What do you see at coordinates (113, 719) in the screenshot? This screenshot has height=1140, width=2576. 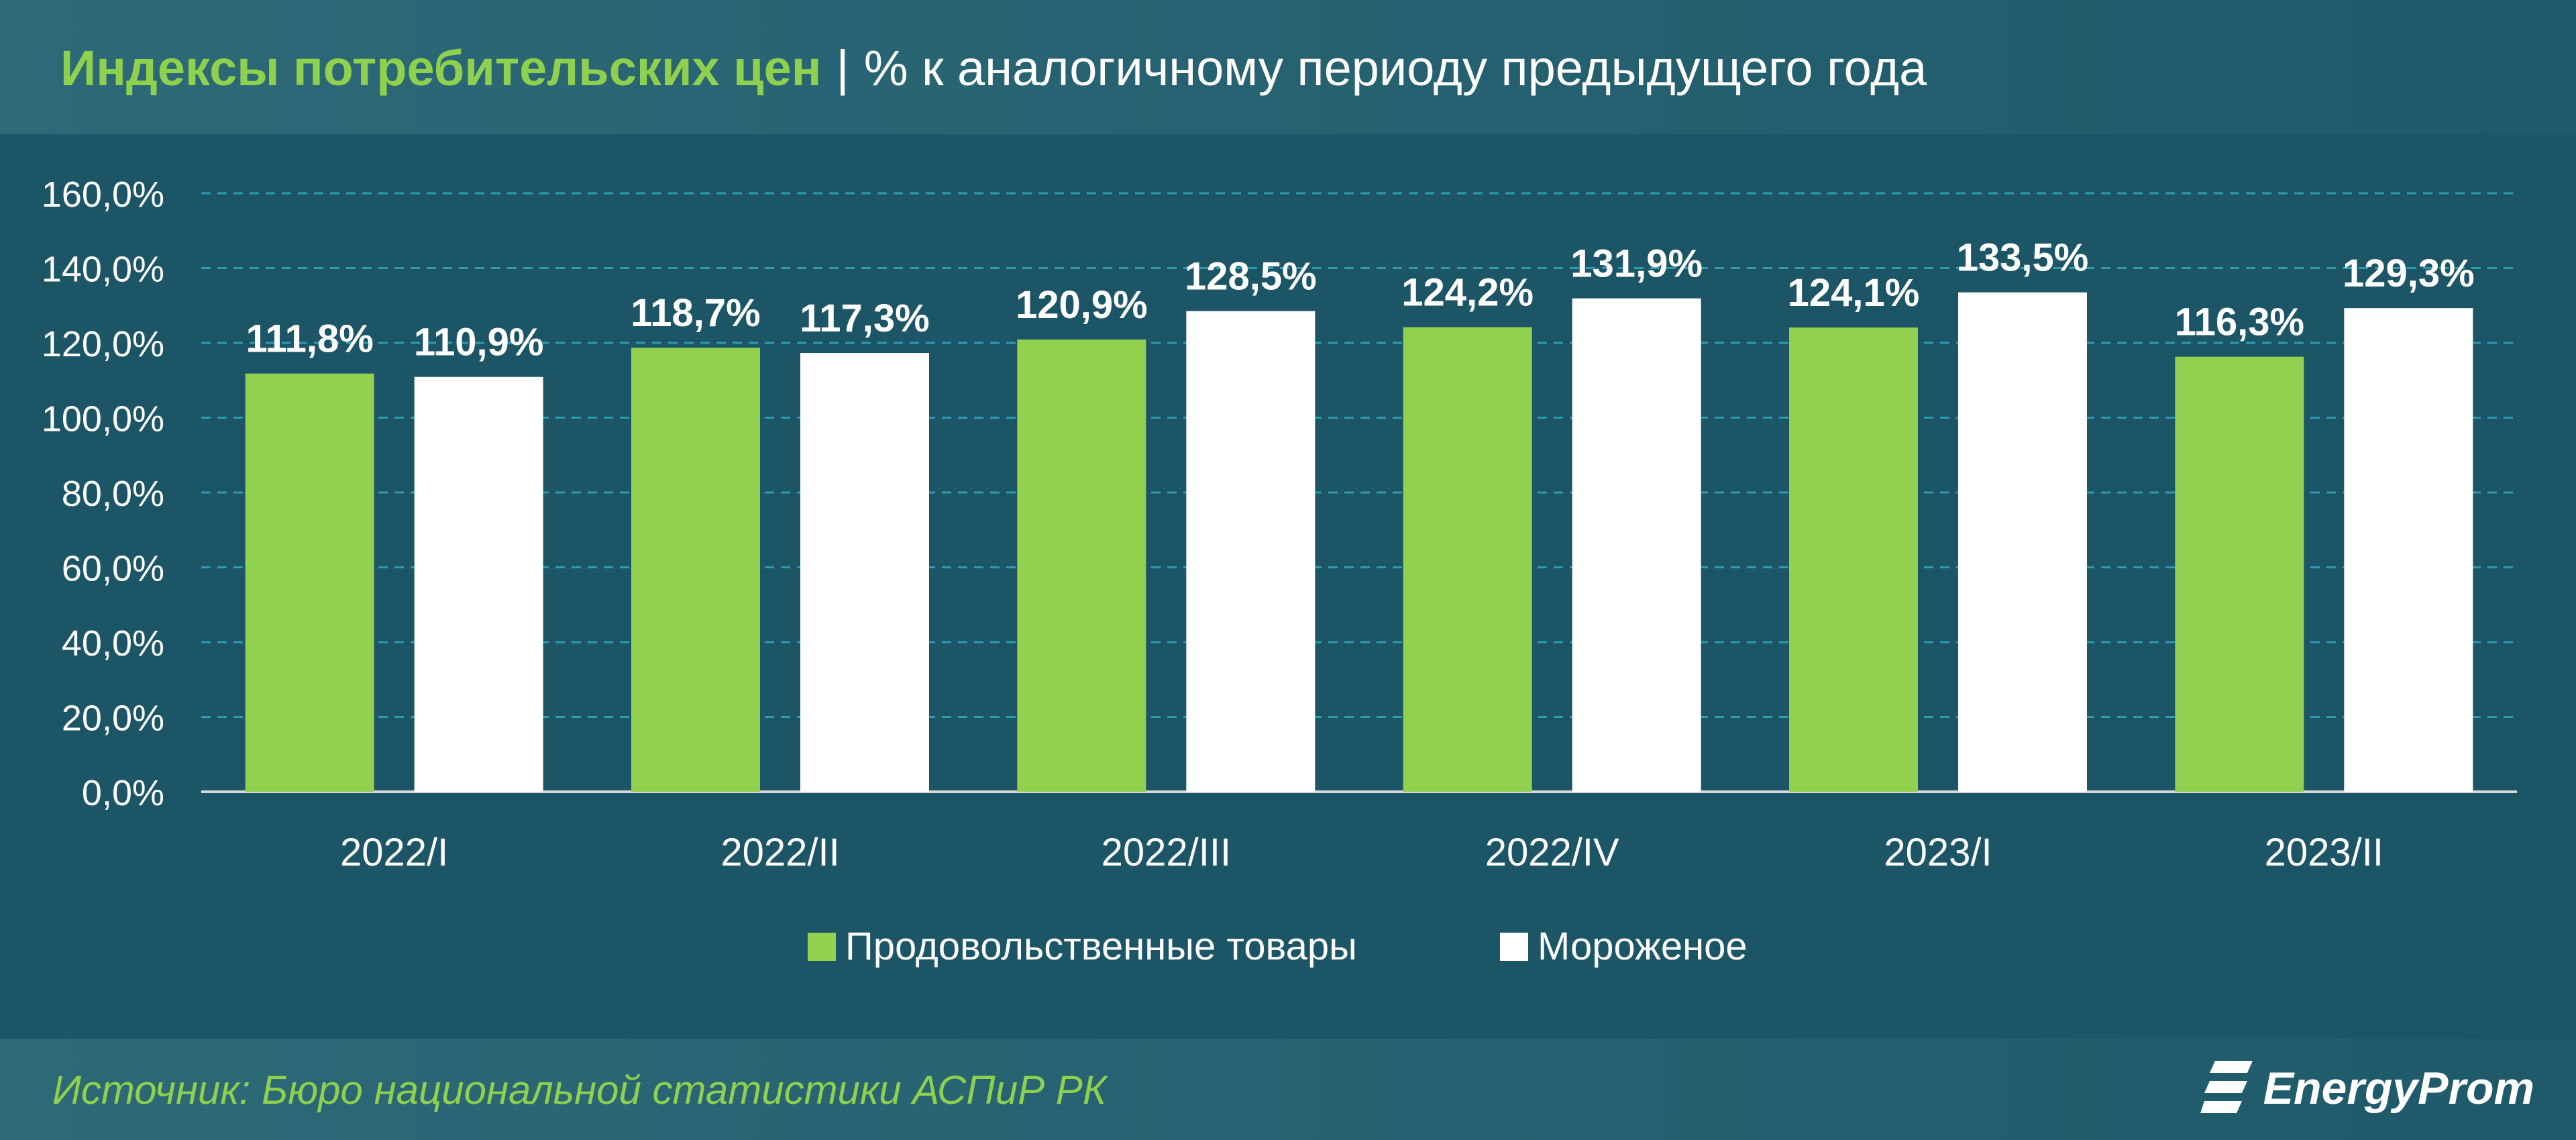 I see `y-tick-label: 20,0%` at bounding box center [113, 719].